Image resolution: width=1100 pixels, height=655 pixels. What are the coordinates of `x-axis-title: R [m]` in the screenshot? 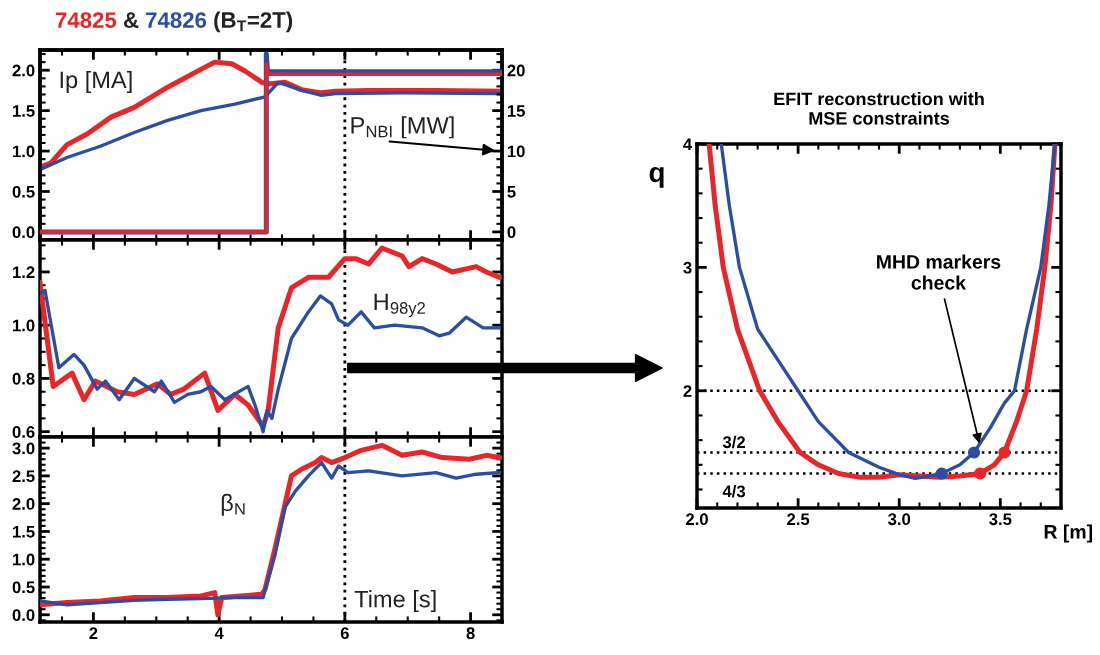 It's located at (1068, 533).